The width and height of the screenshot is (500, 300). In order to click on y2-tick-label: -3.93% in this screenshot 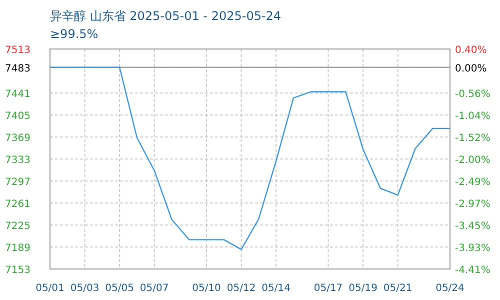, I will do `click(472, 248)`.